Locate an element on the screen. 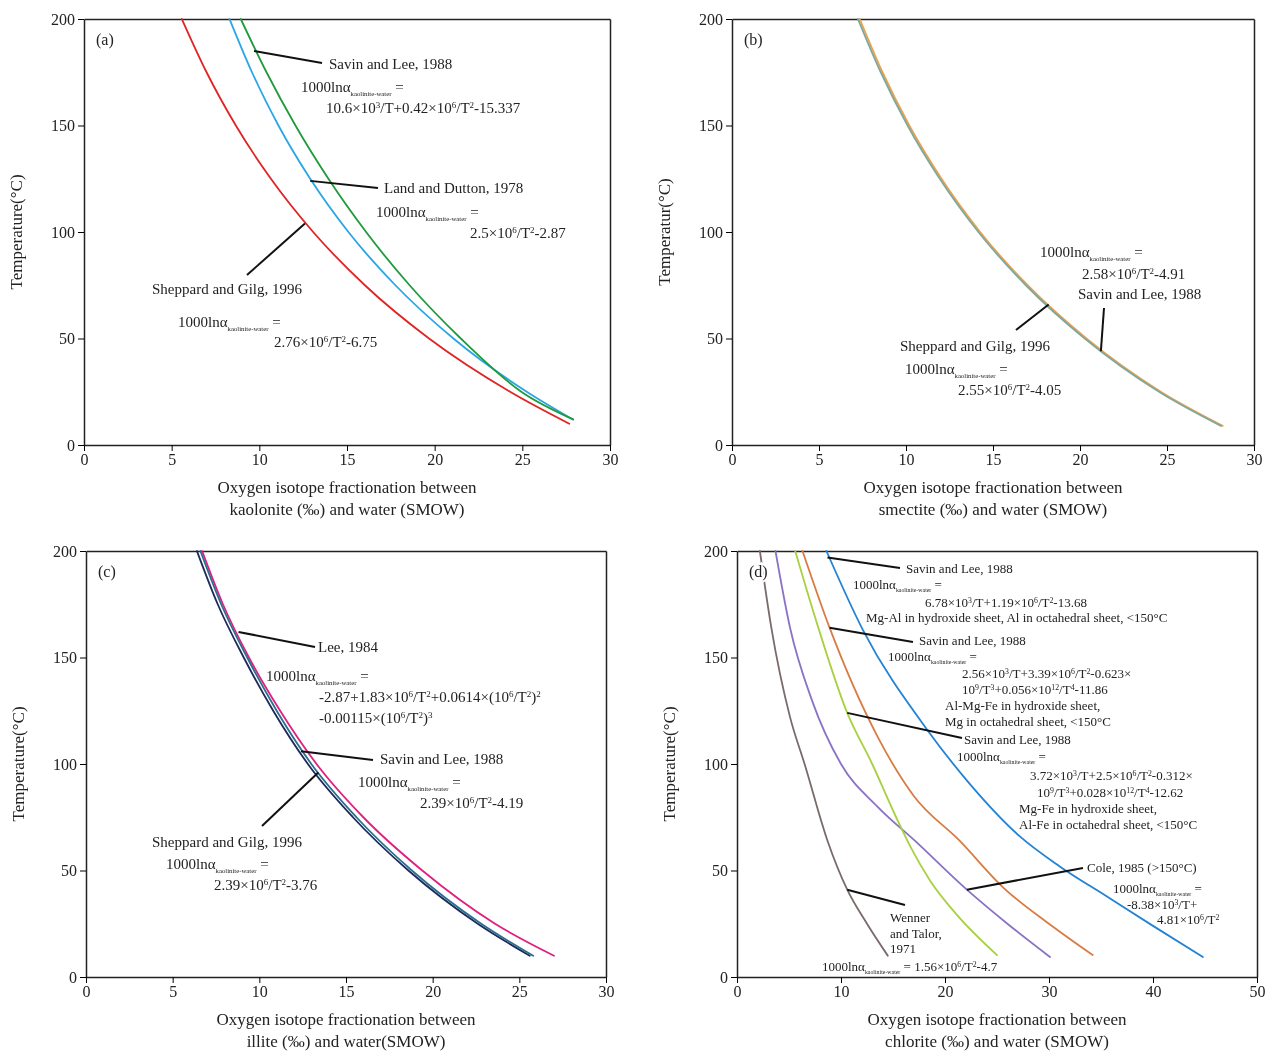 The height and width of the screenshot is (1057, 1279). x-tick-label: 50 is located at coordinates (1257, 992).